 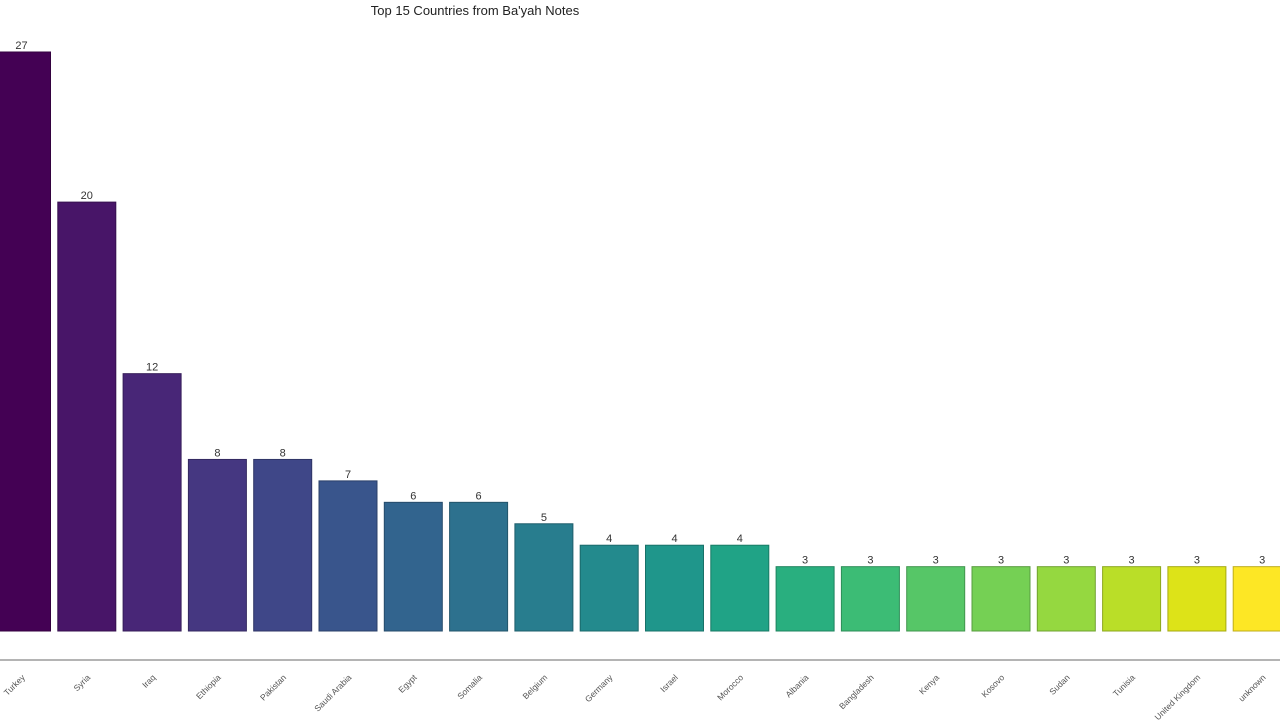 I want to click on x-tick-label: Somalia, so click(x=469, y=686).